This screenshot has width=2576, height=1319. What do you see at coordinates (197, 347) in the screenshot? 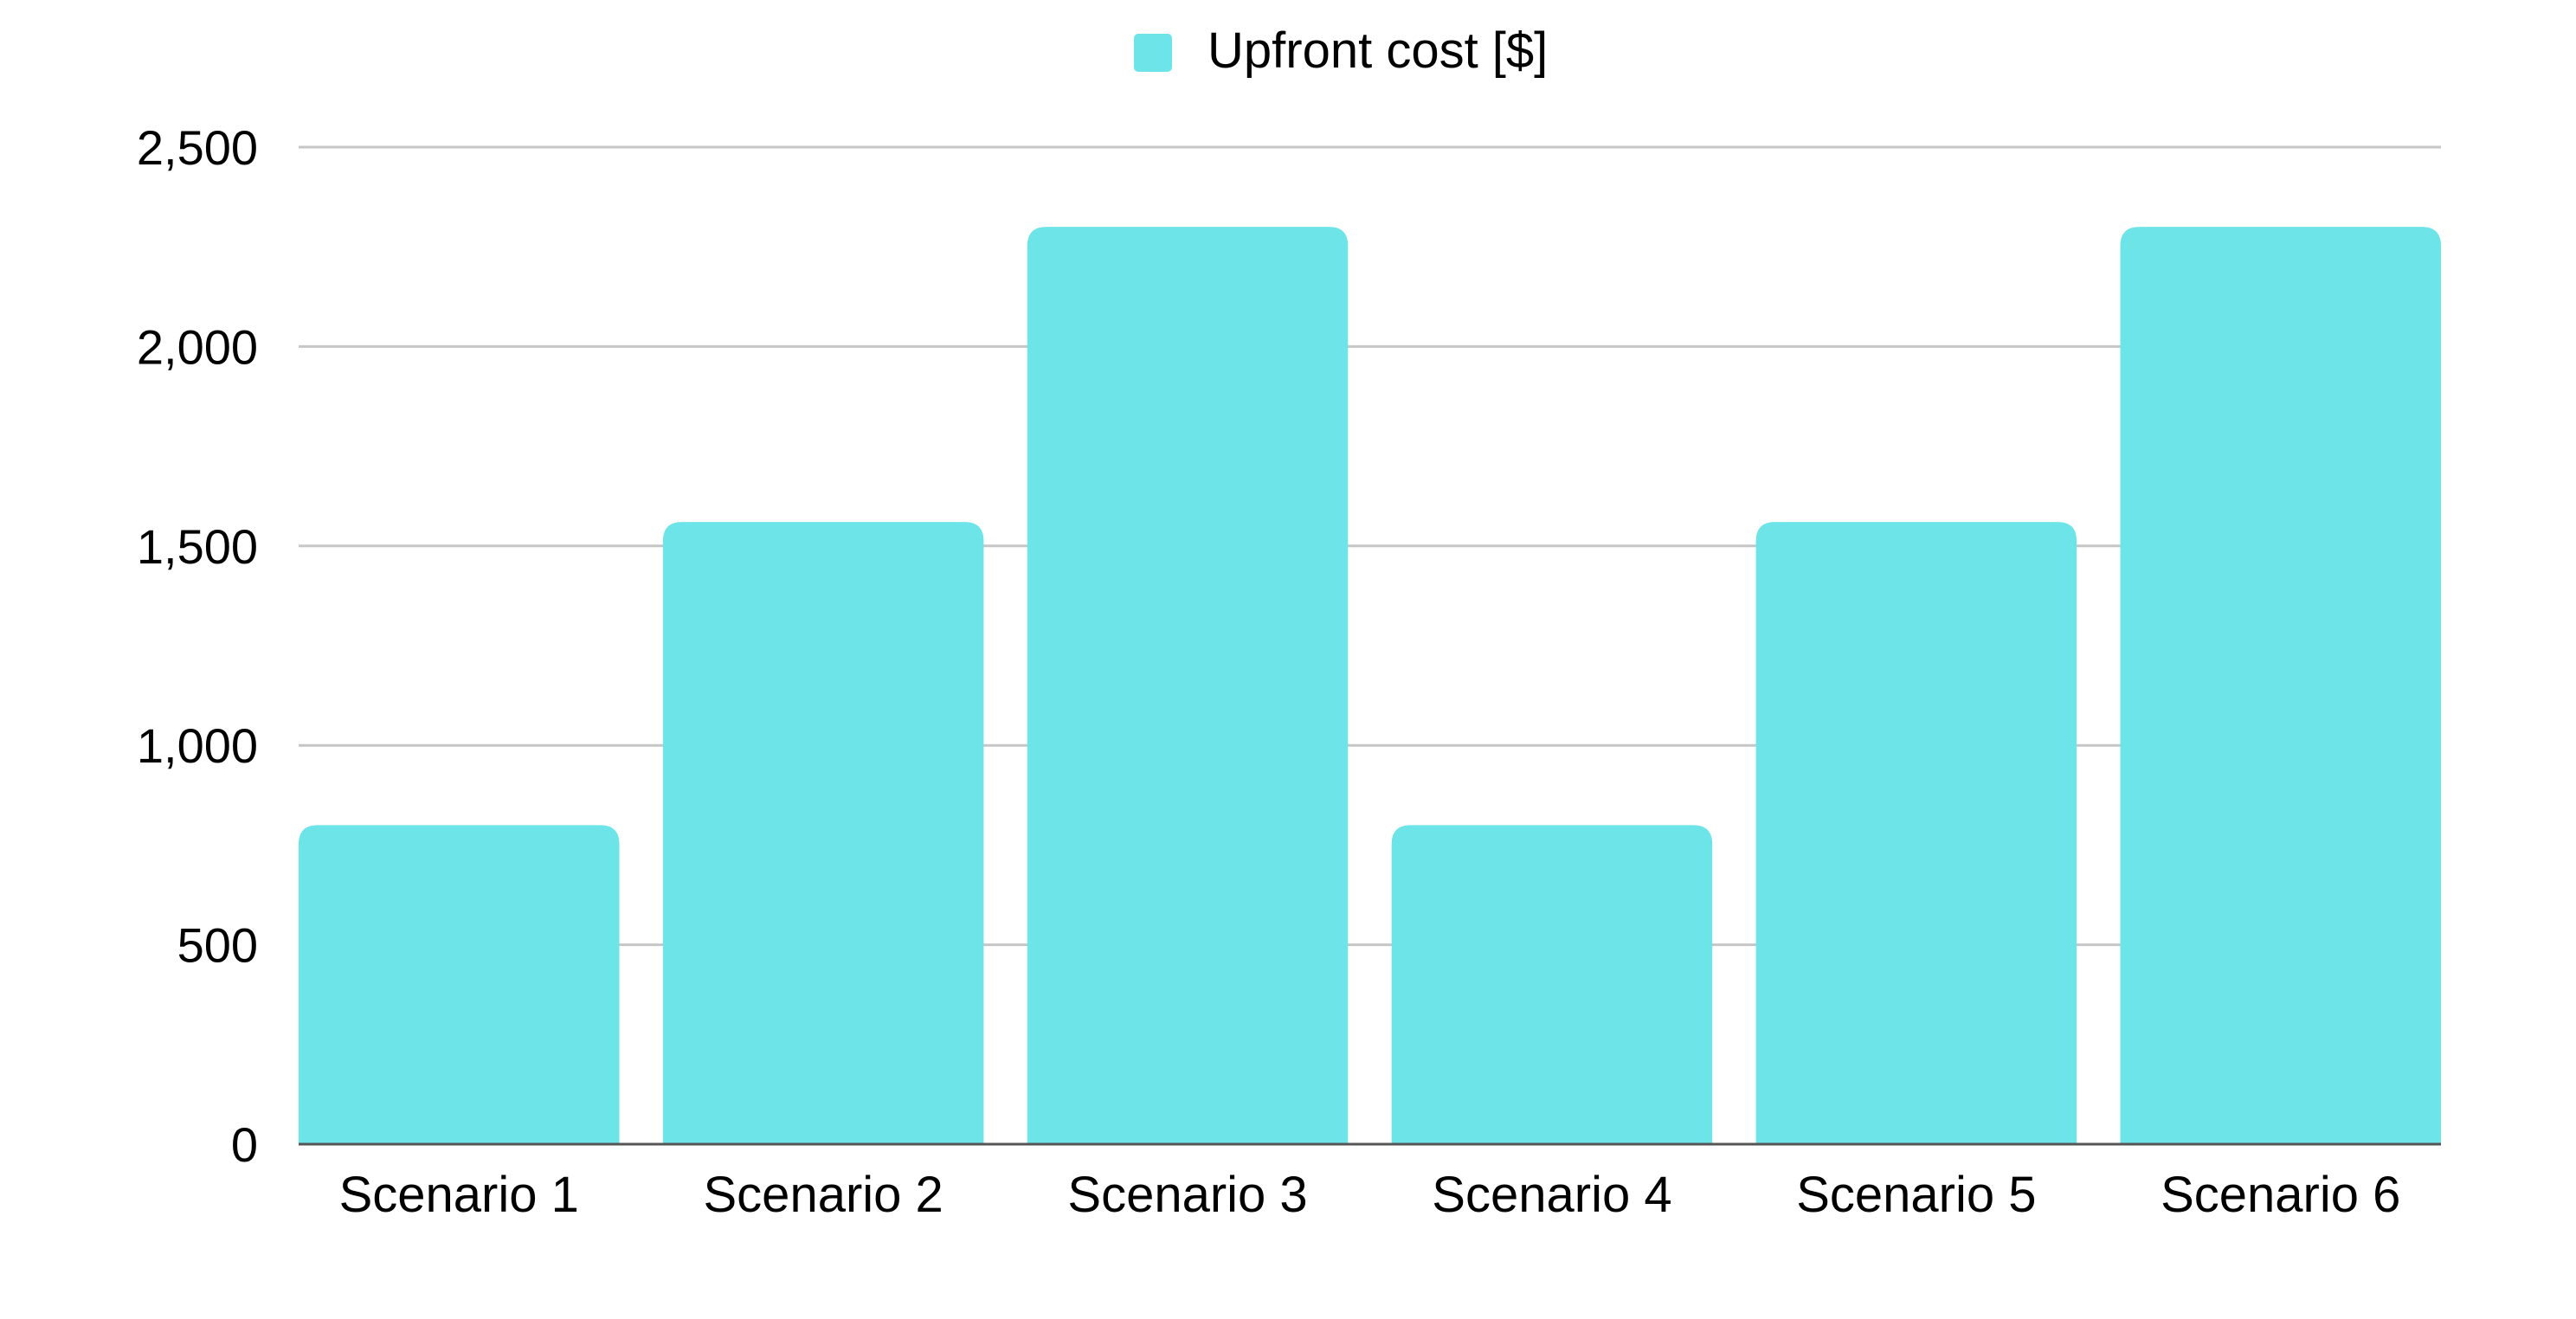
I see `y-tick-label: 2,000` at bounding box center [197, 347].